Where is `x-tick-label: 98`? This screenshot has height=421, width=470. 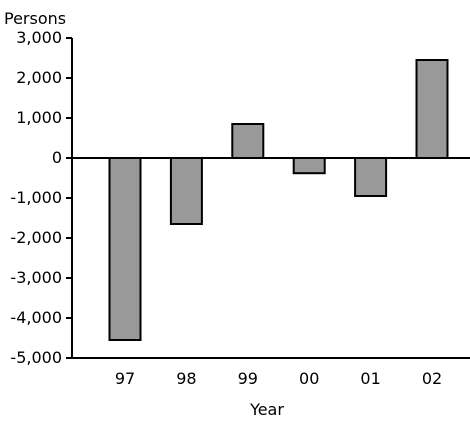
x-tick-label: 98 is located at coordinates (186, 378).